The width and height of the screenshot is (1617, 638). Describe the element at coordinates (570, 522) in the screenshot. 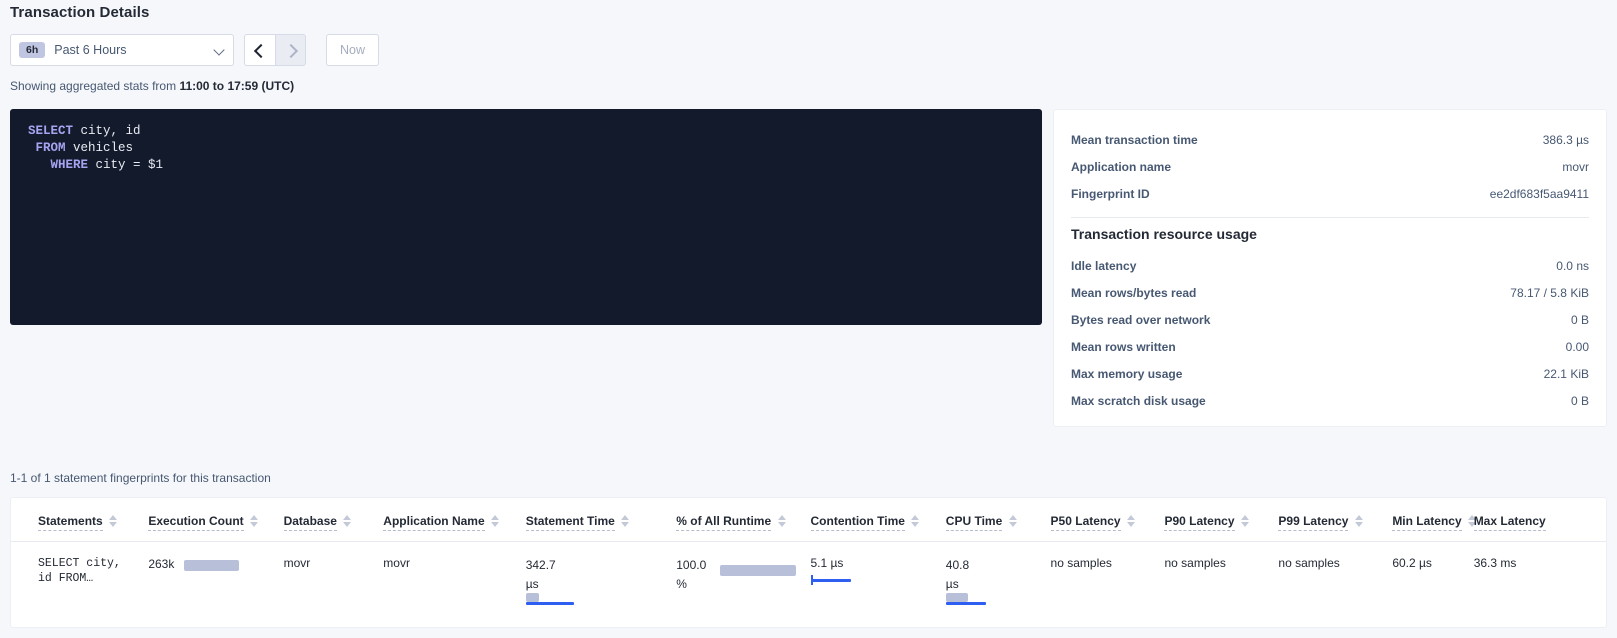

I see `column-label: Statement Time` at that location.